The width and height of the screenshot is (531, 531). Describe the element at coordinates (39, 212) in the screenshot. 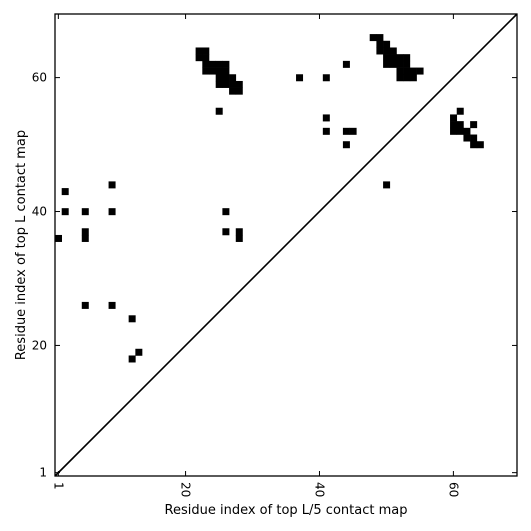

I see `y-tick-label: 40` at that location.